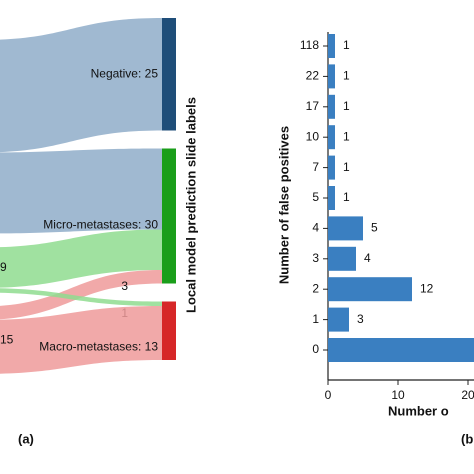 This screenshot has height=474, width=474. I want to click on value-label: 4, so click(367, 258).